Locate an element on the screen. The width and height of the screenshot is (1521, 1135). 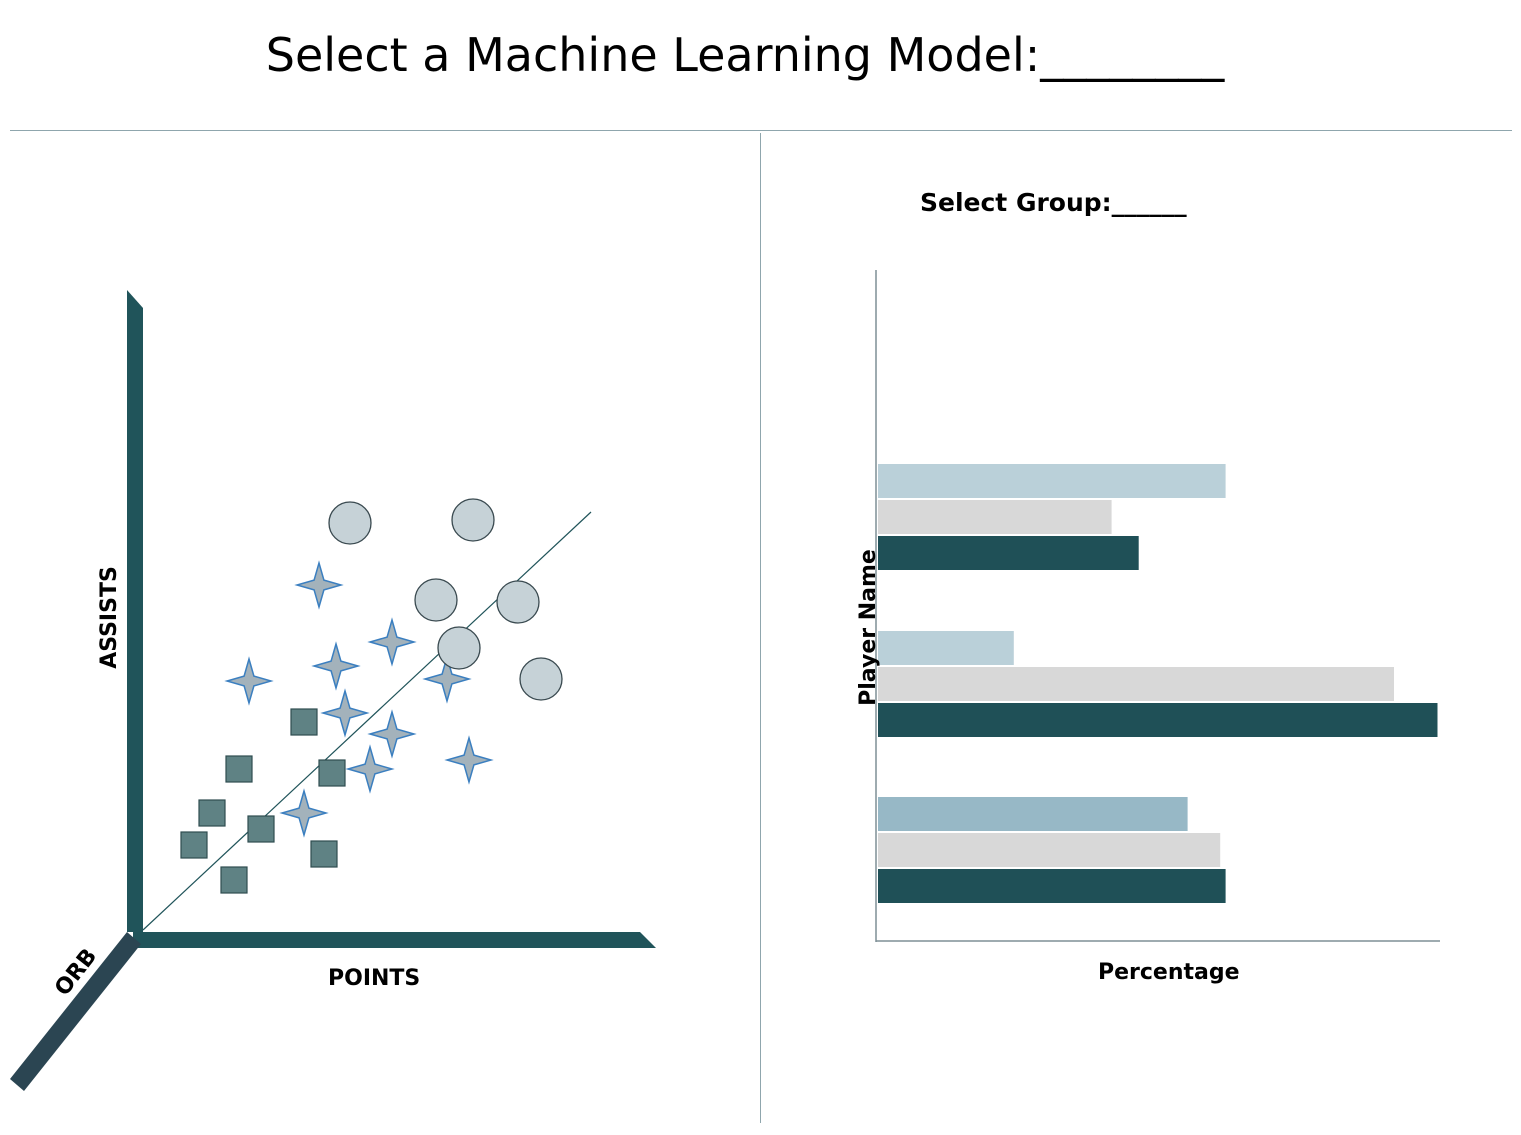
bar-y-axis-label: Player Name is located at coordinates (868, 627).